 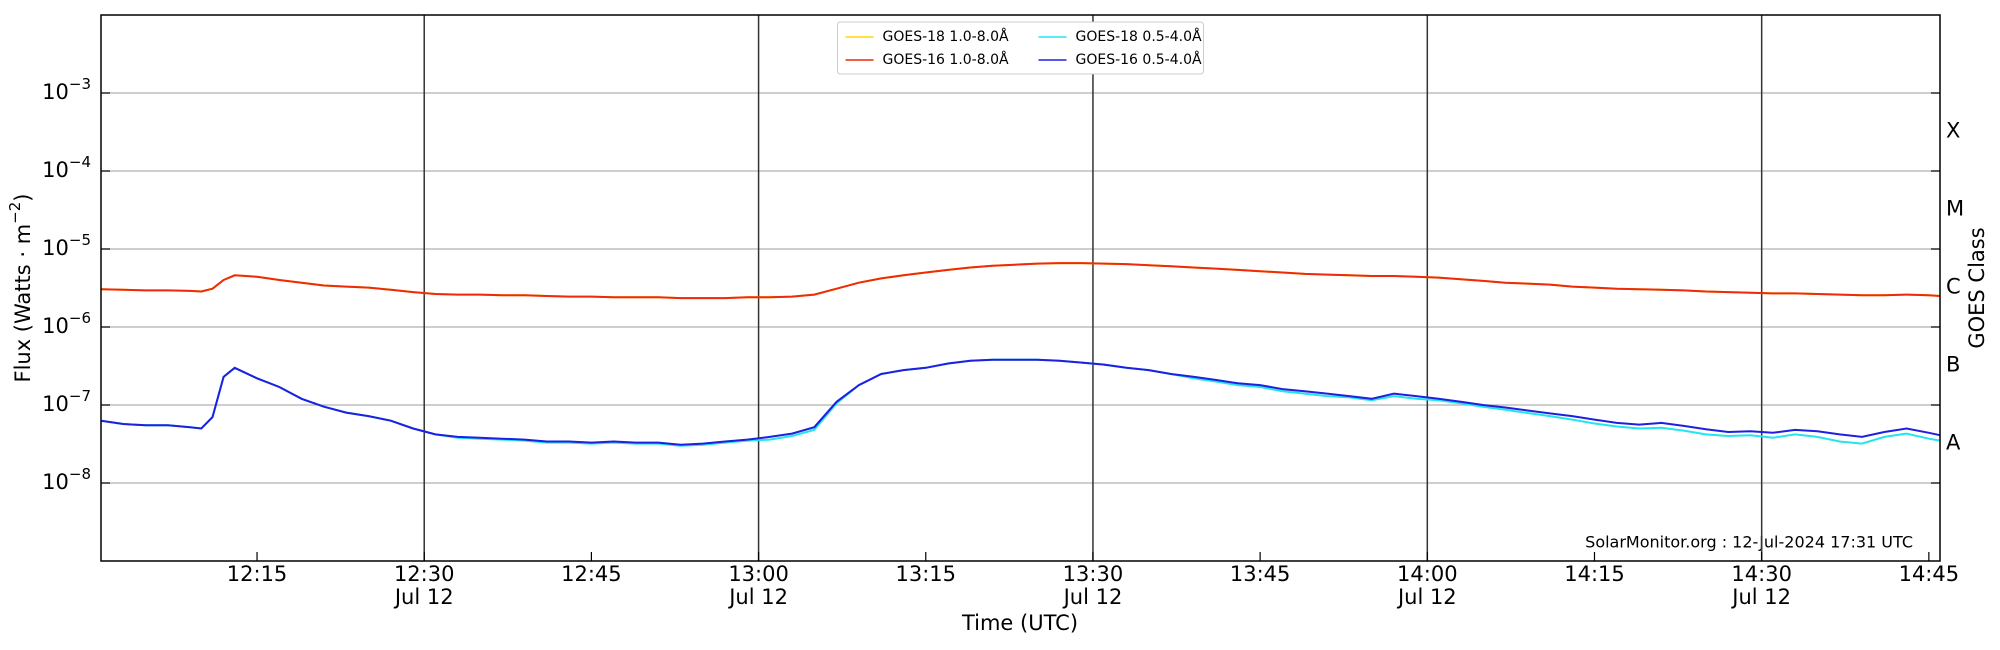 I want to click on y2-tick-label: A, so click(x=1953, y=443).